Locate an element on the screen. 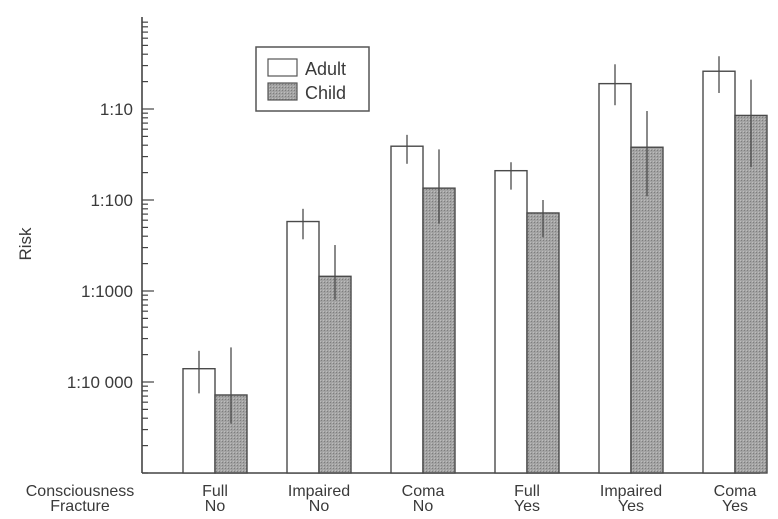 This screenshot has width=778, height=519. y-tick-label: 1:1000 is located at coordinates (107, 291).